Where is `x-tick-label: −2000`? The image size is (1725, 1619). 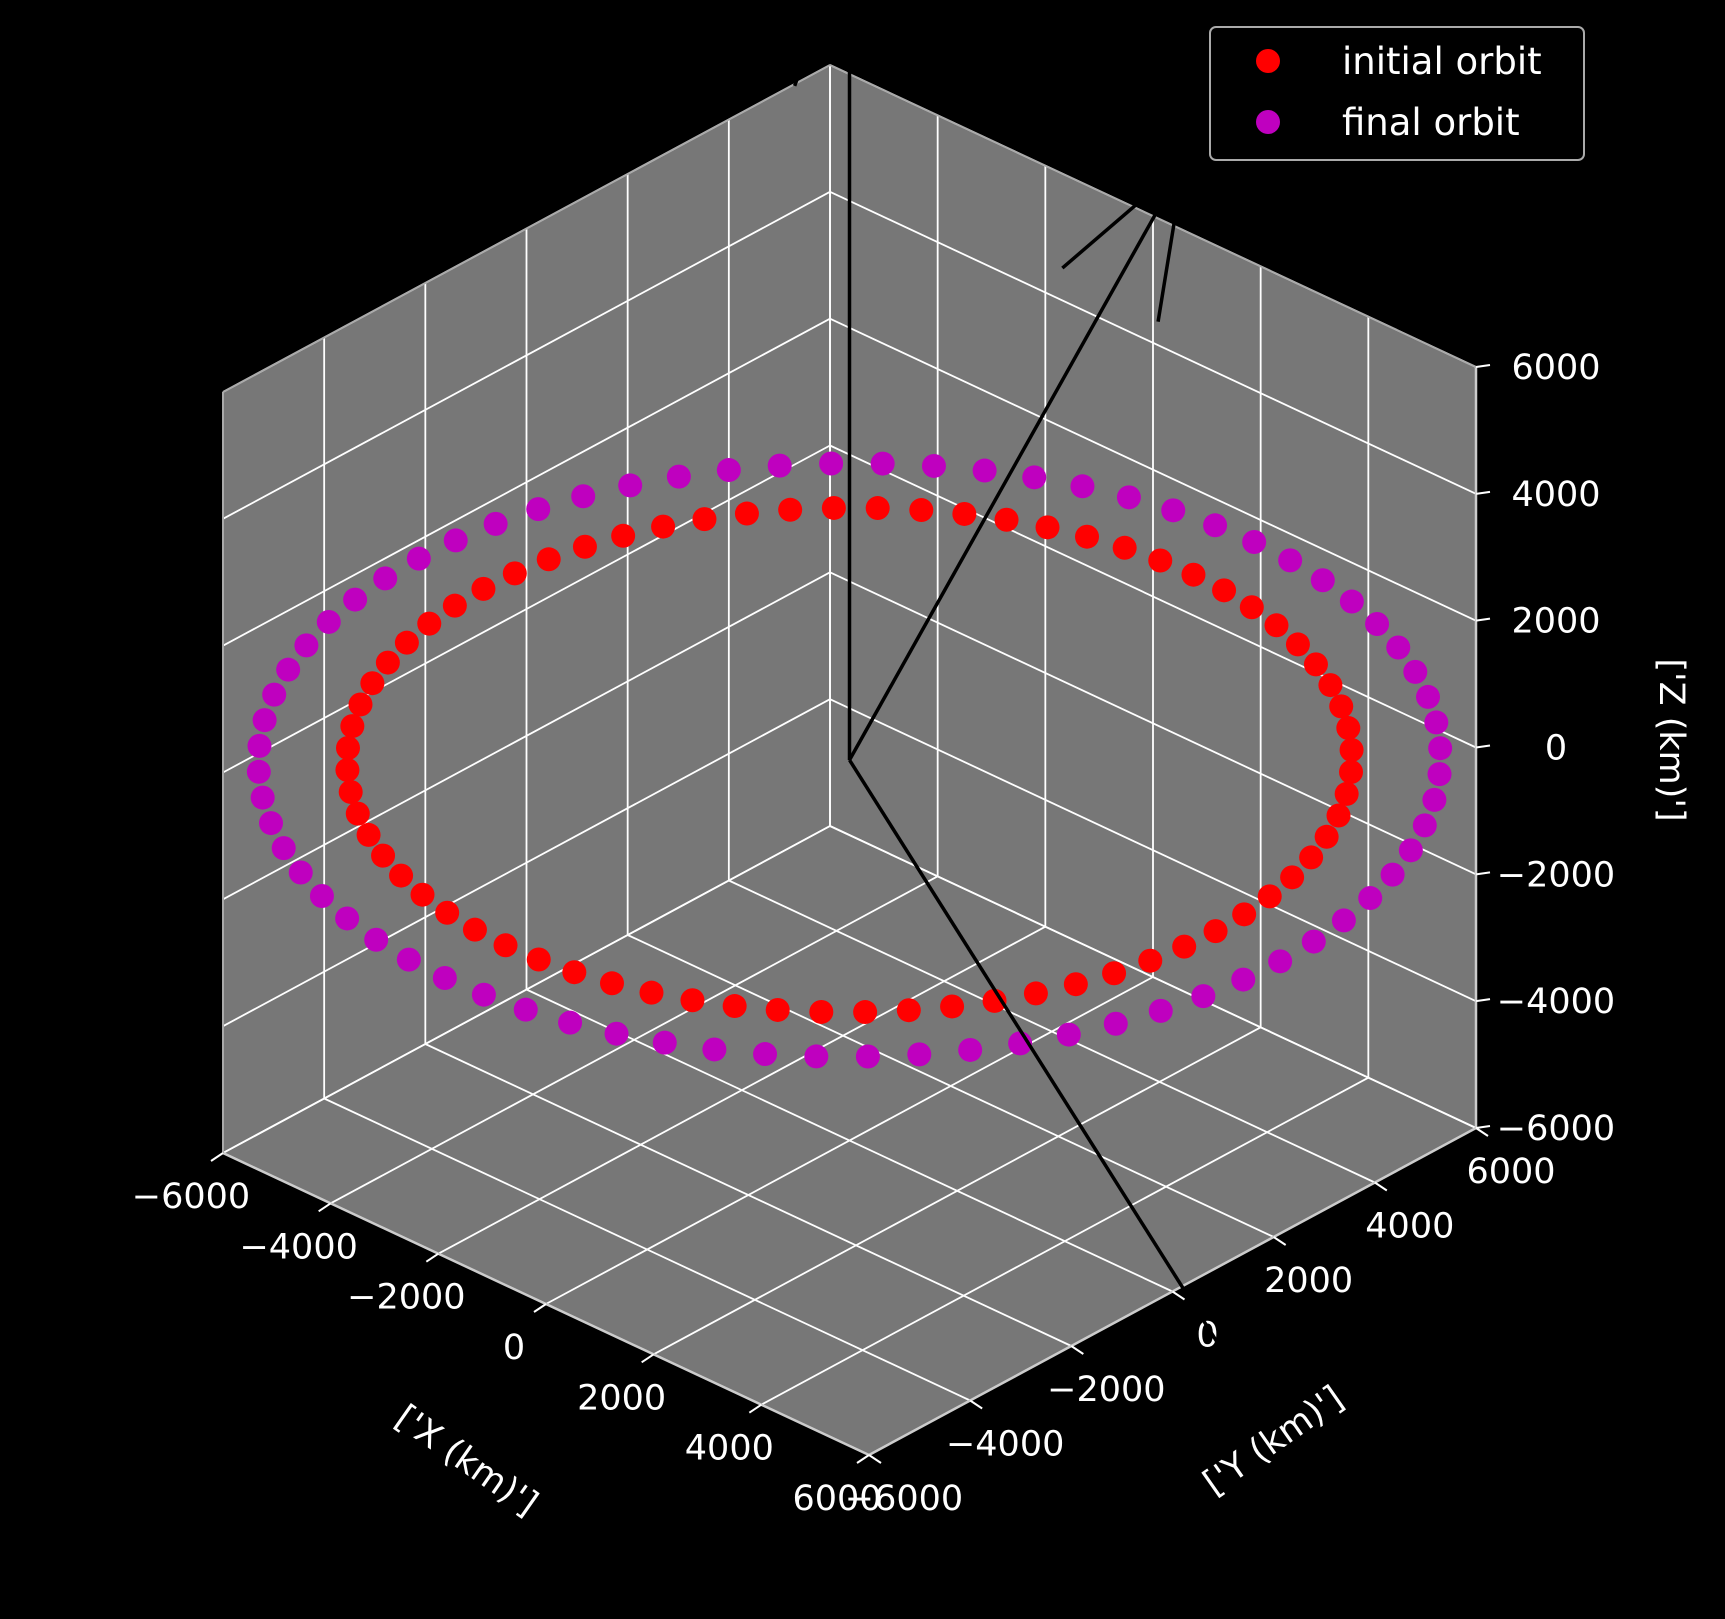
x-tick-label: −2000 is located at coordinates (406, 1298).